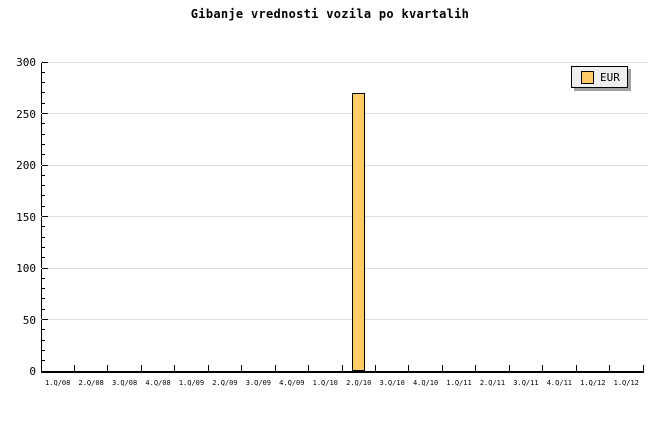 The width and height of the screenshot is (660, 440). Describe the element at coordinates (26, 165) in the screenshot. I see `y-axis-label: 200` at that location.